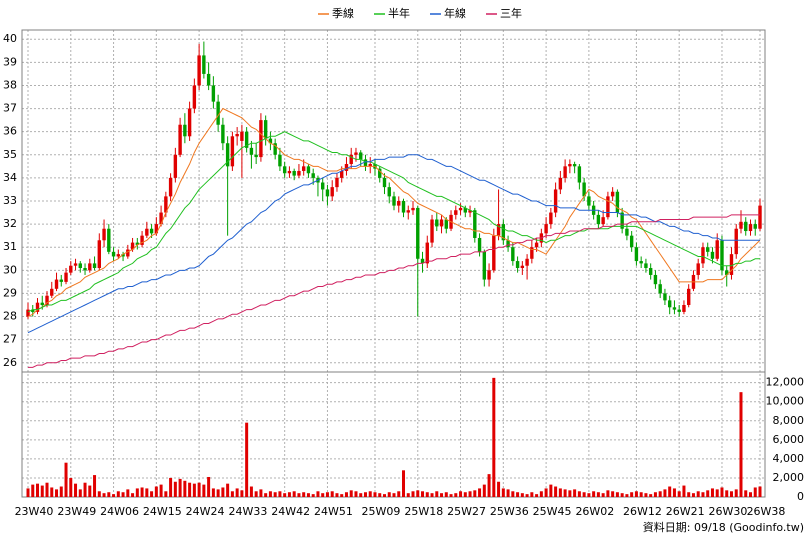 Image resolution: width=808 pixels, height=540 pixels. I want to click on y-tick-label: 31, so click(10, 246).